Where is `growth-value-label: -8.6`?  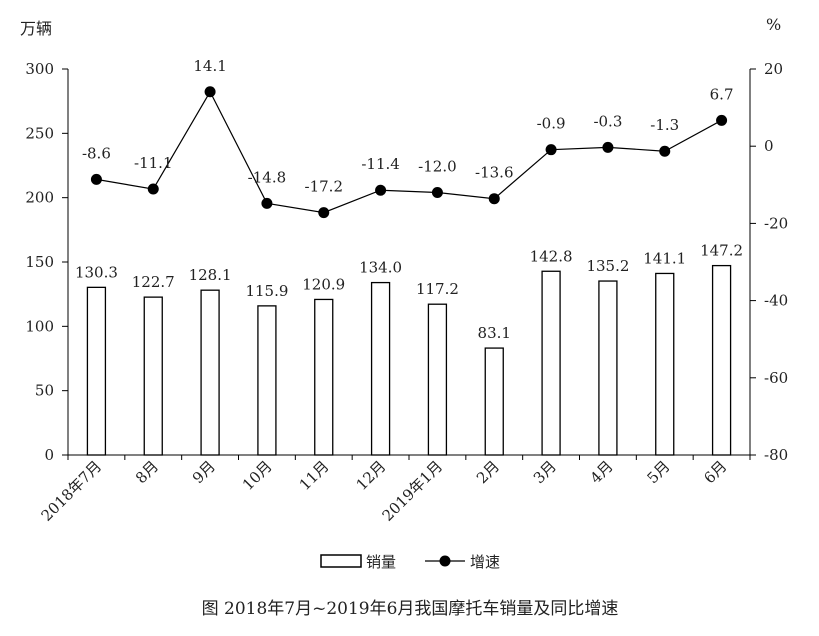
growth-value-label: -8.6 is located at coordinates (96, 153).